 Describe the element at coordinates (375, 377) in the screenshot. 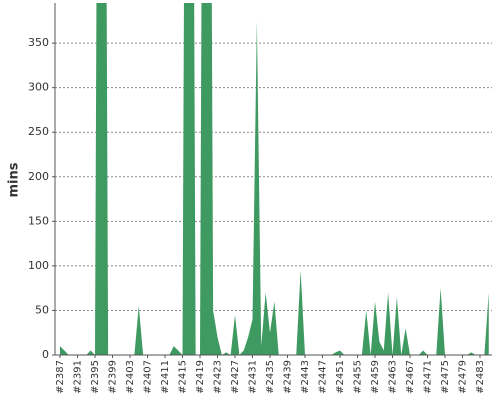

I see `x-tick-label: #2459` at that location.